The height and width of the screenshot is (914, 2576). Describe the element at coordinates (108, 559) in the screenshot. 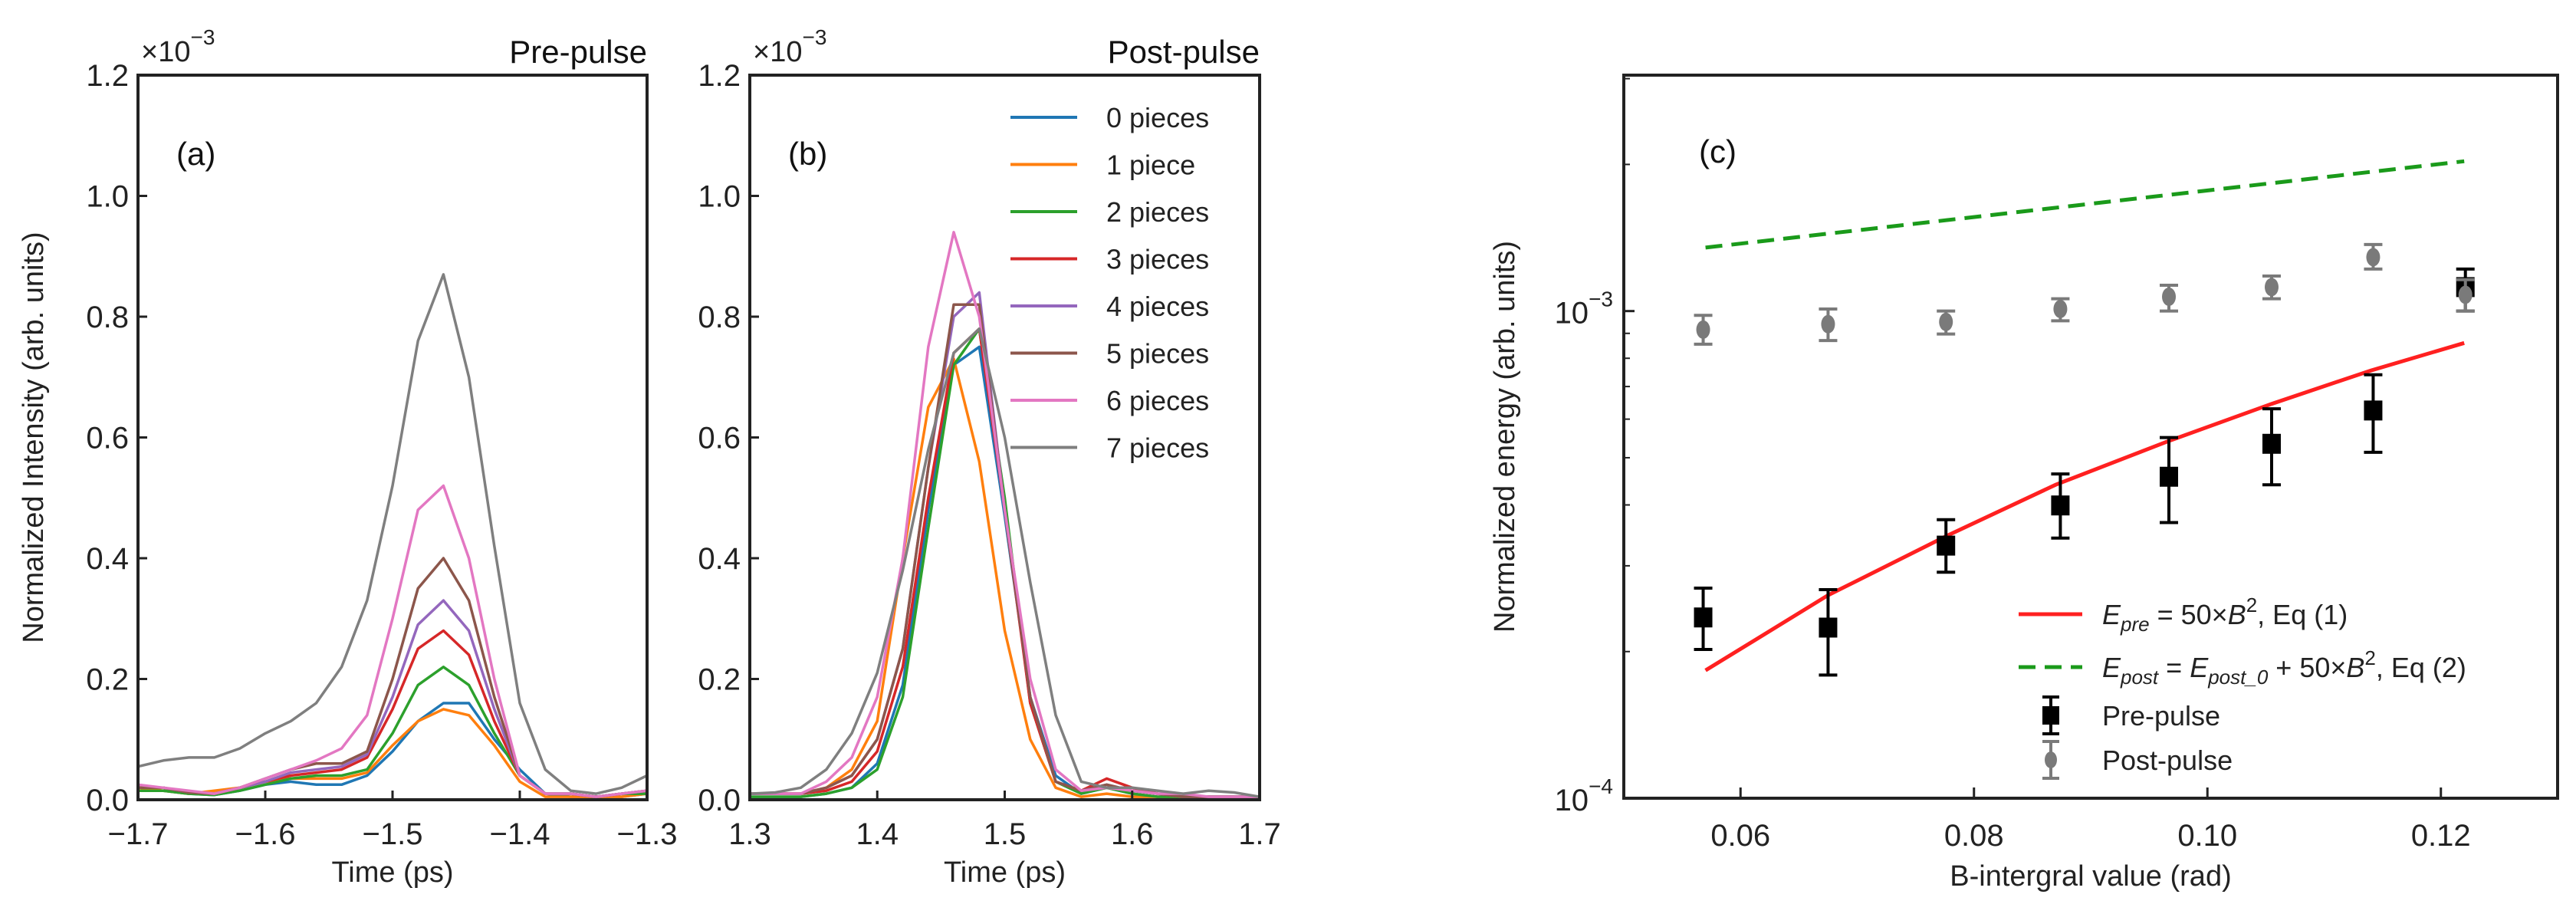

I see `y-tick-label: 0.4` at that location.